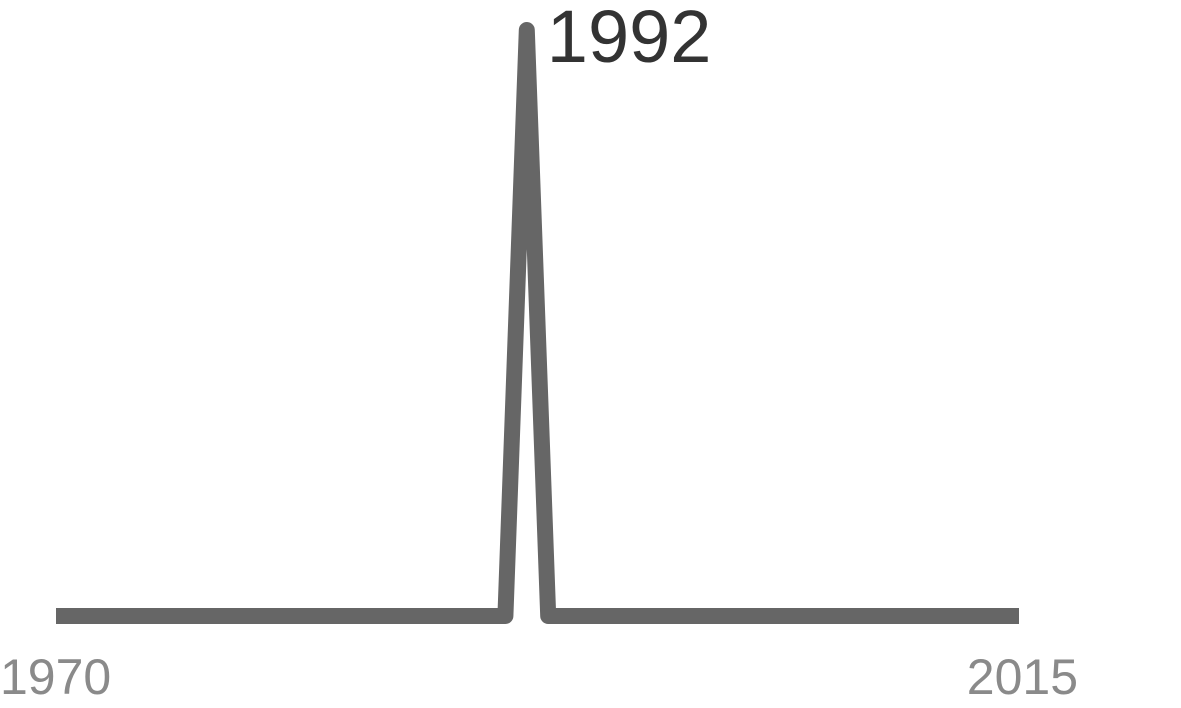  What do you see at coordinates (629, 39) in the screenshot?
I see `peak-year-annotation: 1992` at bounding box center [629, 39].